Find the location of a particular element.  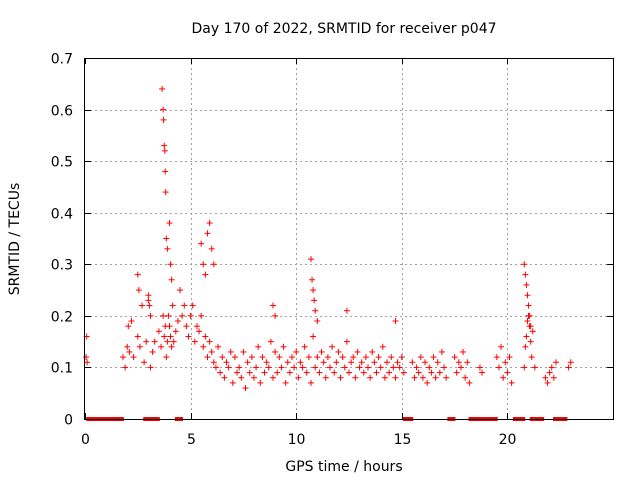

y-tick-label: 0 is located at coordinates (68, 421).